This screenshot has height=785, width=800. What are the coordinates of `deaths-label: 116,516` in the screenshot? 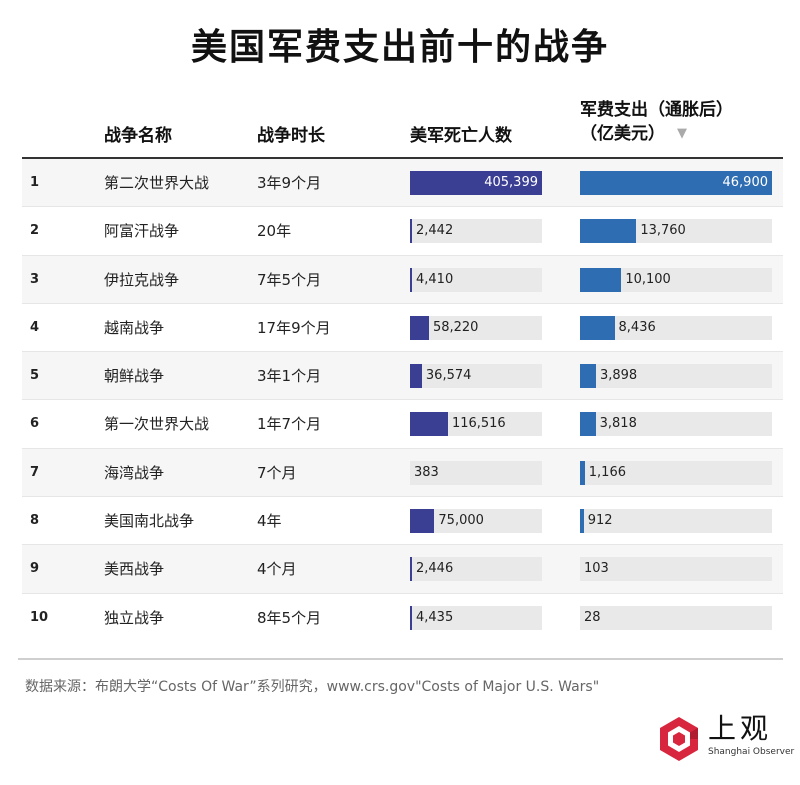 It's located at (478, 424).